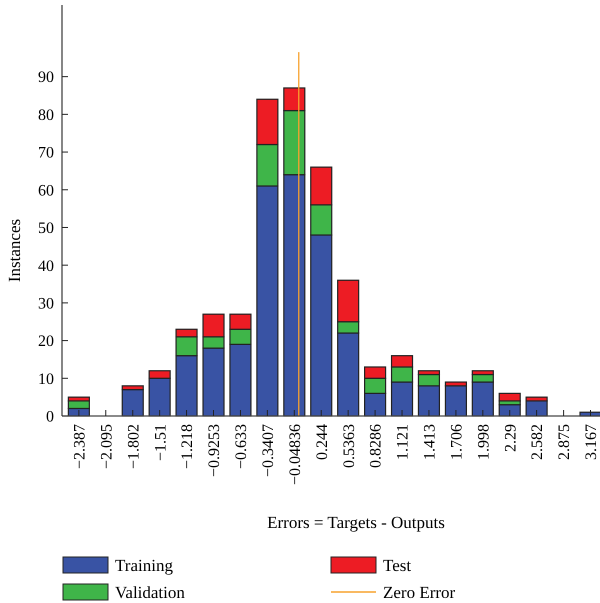 The height and width of the screenshot is (603, 600). What do you see at coordinates (144, 565) in the screenshot?
I see `legend-label: Training` at bounding box center [144, 565].